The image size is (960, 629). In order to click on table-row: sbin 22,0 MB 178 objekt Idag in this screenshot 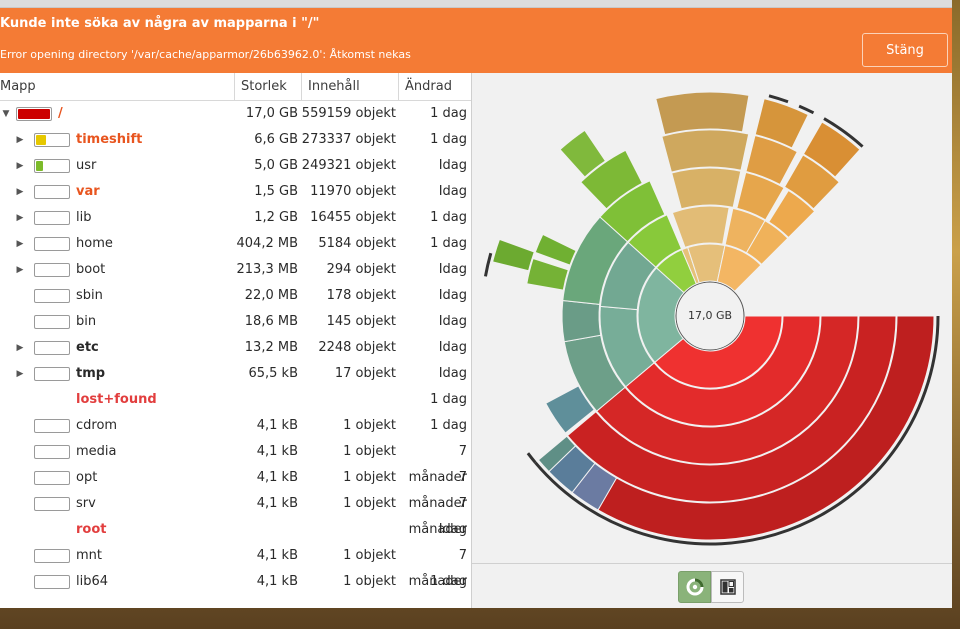, I will do `click(235, 296)`.